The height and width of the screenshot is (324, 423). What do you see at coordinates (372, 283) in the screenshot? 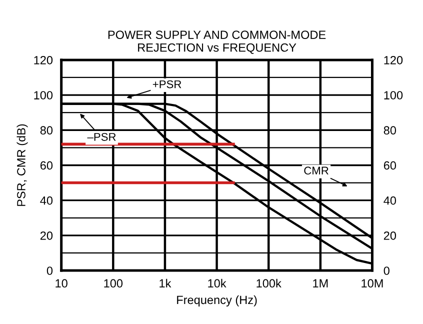
I see `x-tick-label: 10M` at bounding box center [372, 283].